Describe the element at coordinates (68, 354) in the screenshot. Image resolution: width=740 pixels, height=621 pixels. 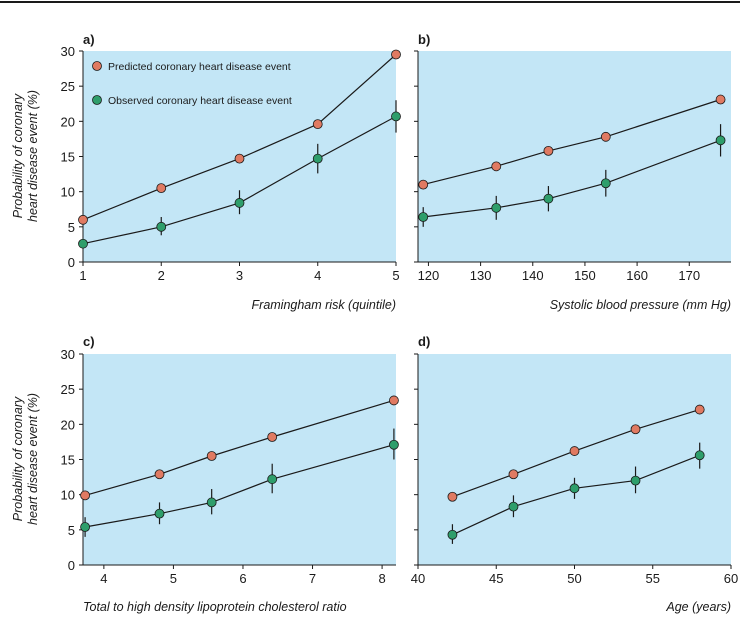
I see `panel-c-y-tick-label: 30` at that location.